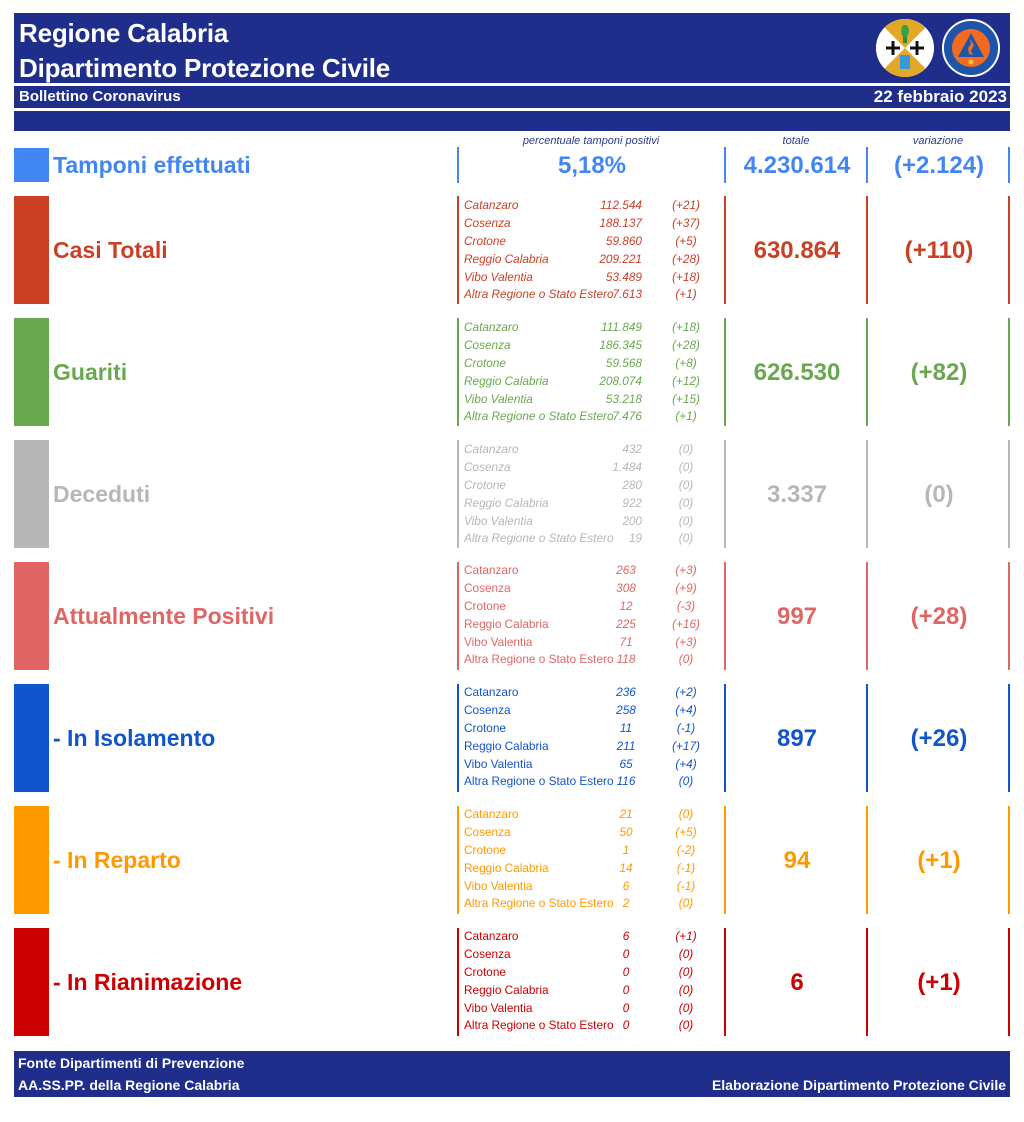 The width and height of the screenshot is (1024, 1122). What do you see at coordinates (686, 936) in the screenshot?
I see `province-delta: (+1)` at bounding box center [686, 936].